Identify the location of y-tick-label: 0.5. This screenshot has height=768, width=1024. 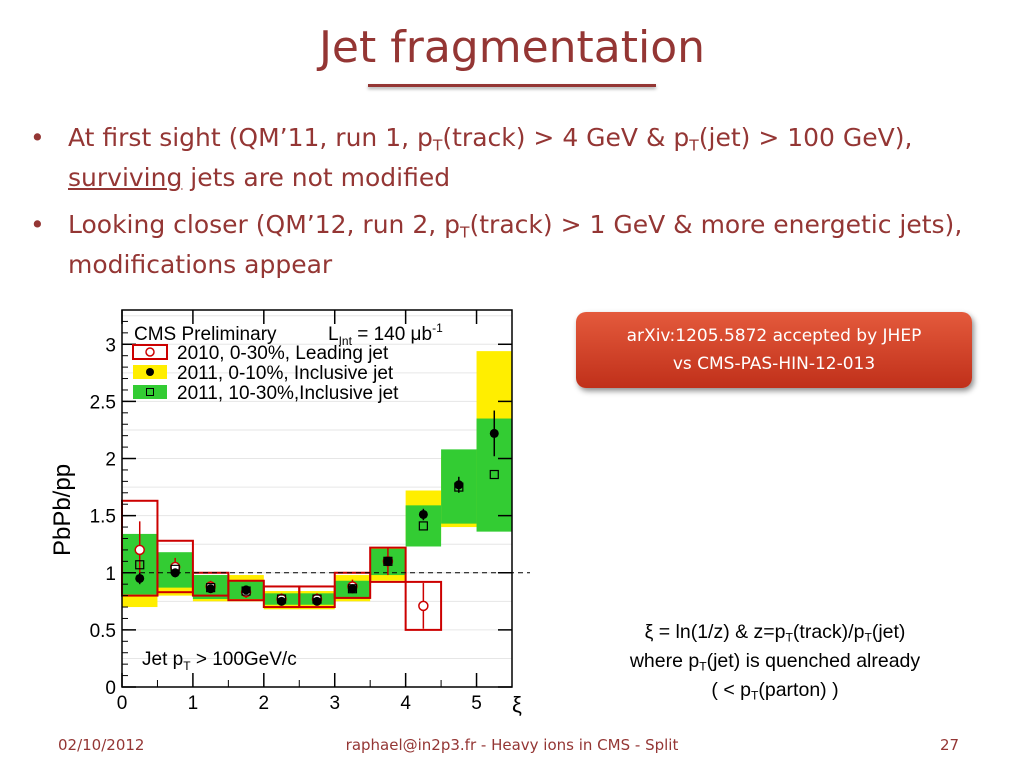
(103, 631).